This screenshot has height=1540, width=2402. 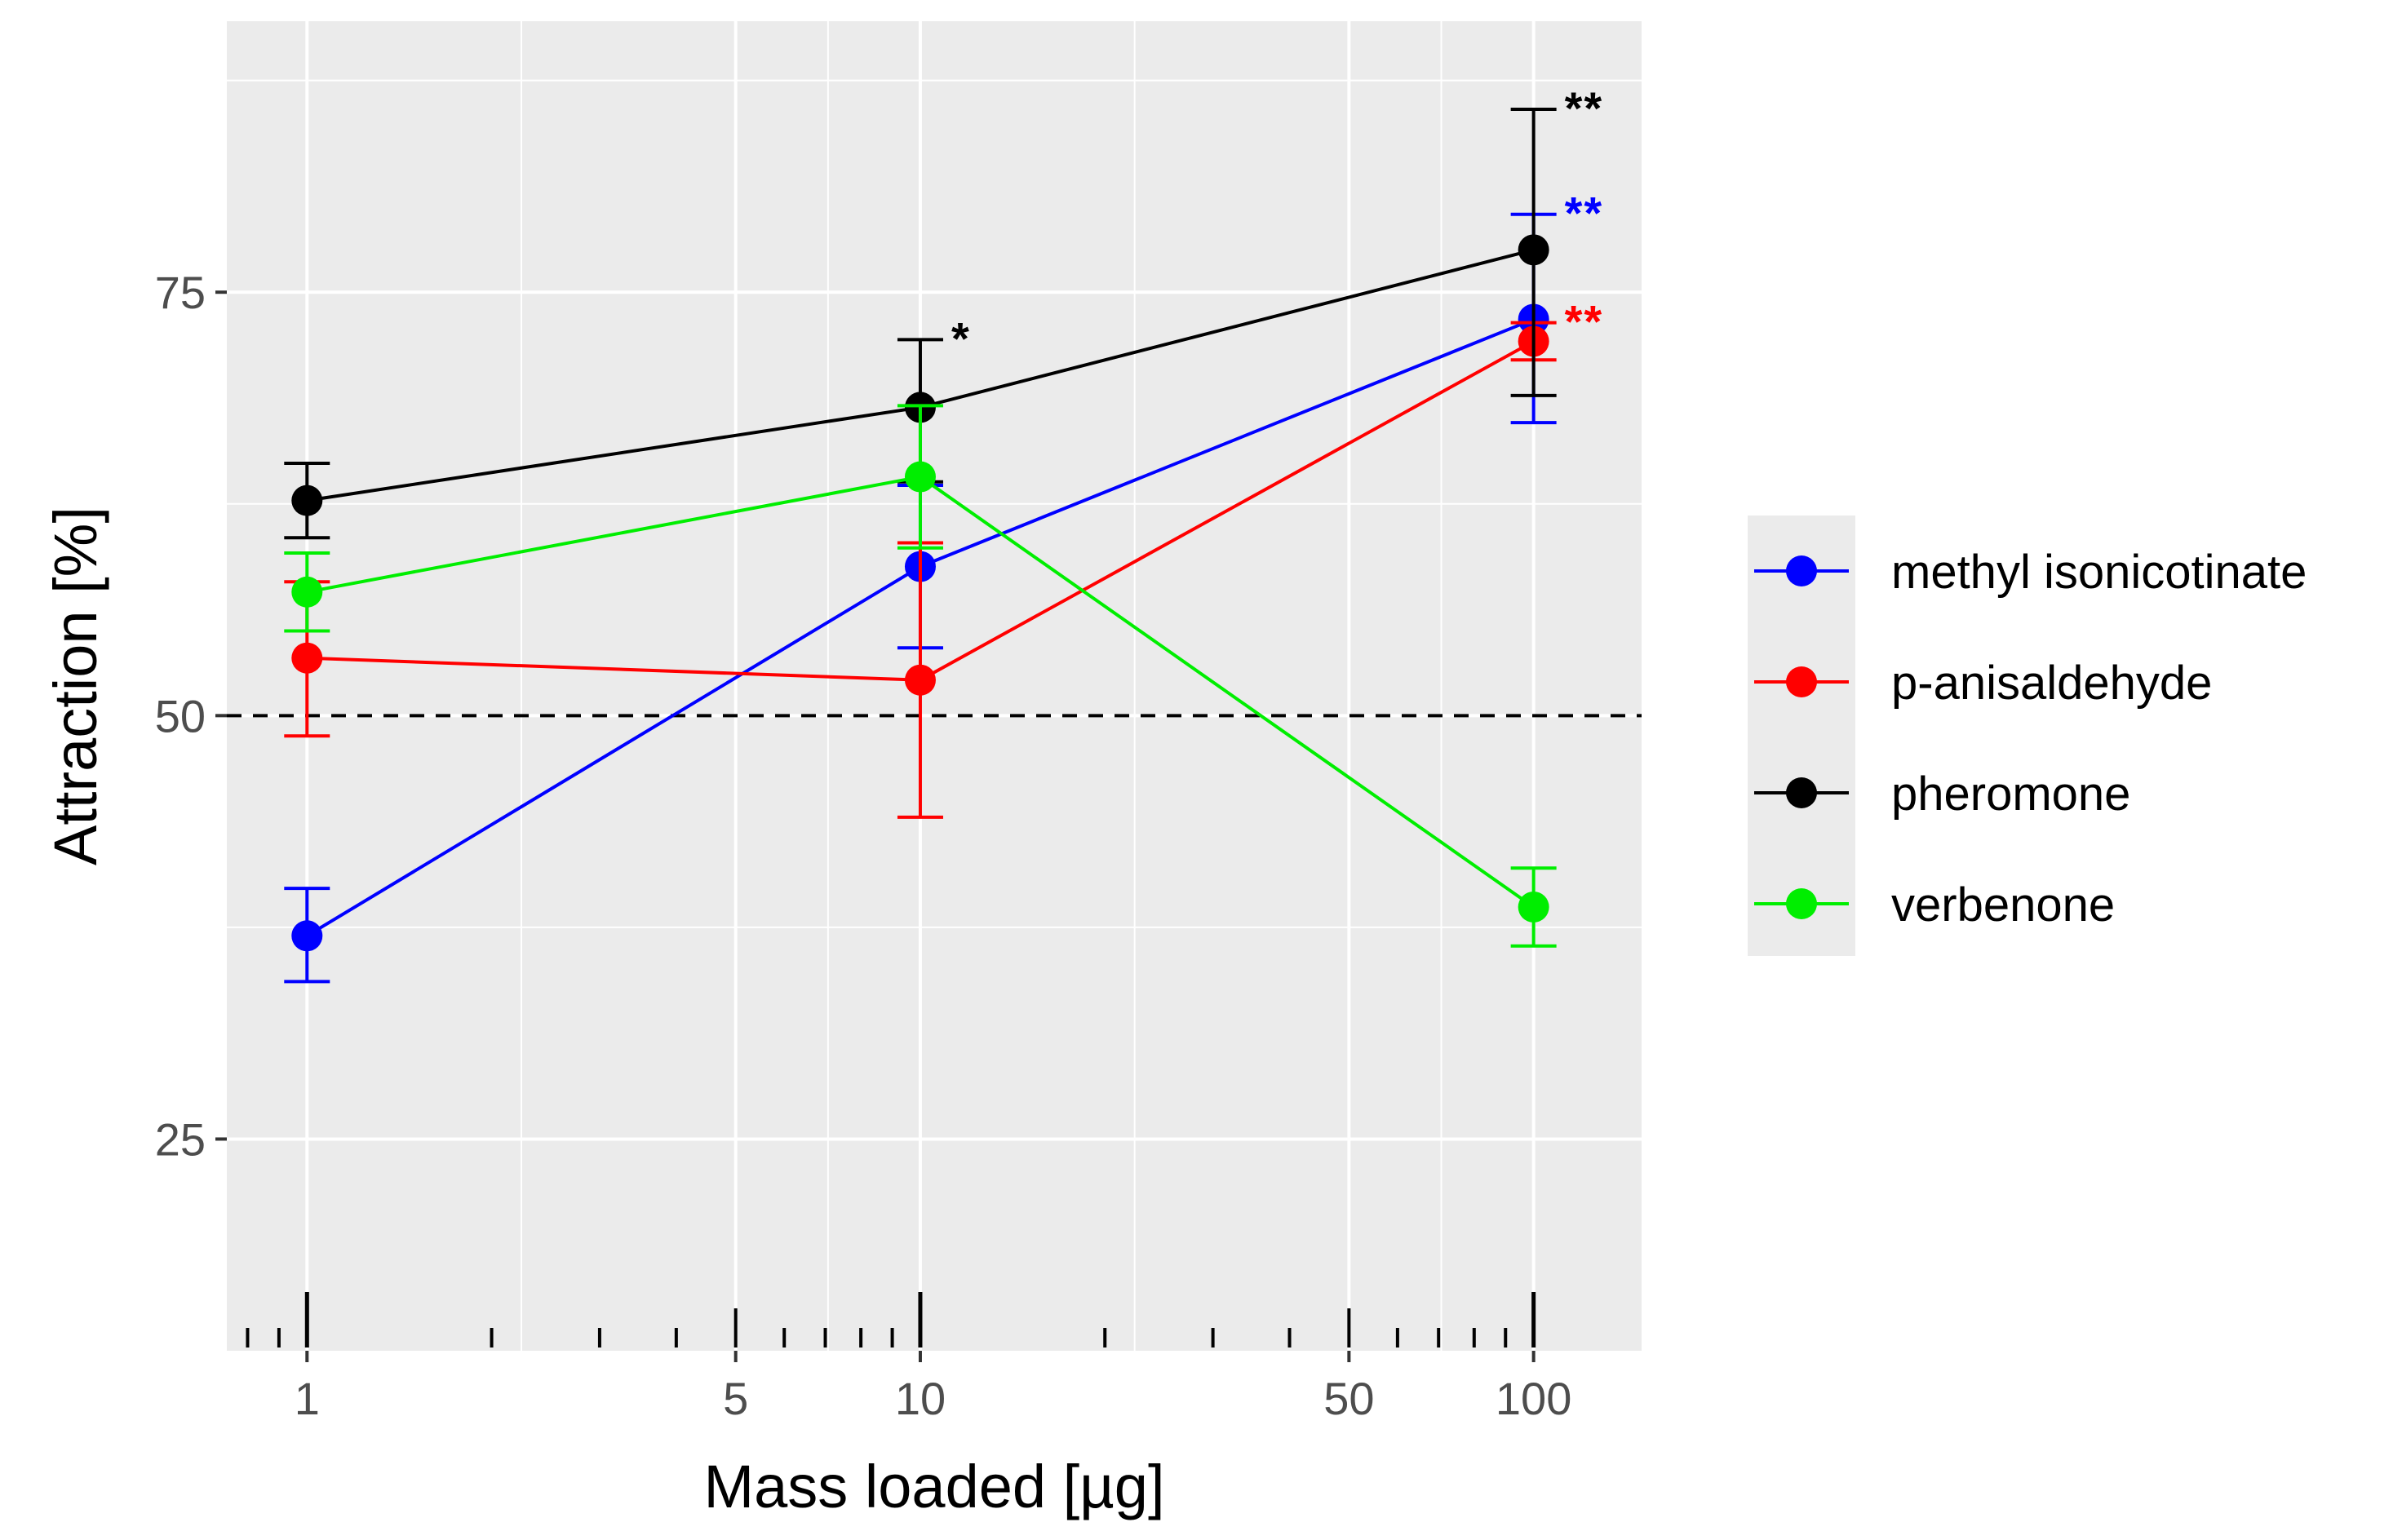 What do you see at coordinates (2003, 905) in the screenshot?
I see `legend-label: verbenone` at bounding box center [2003, 905].